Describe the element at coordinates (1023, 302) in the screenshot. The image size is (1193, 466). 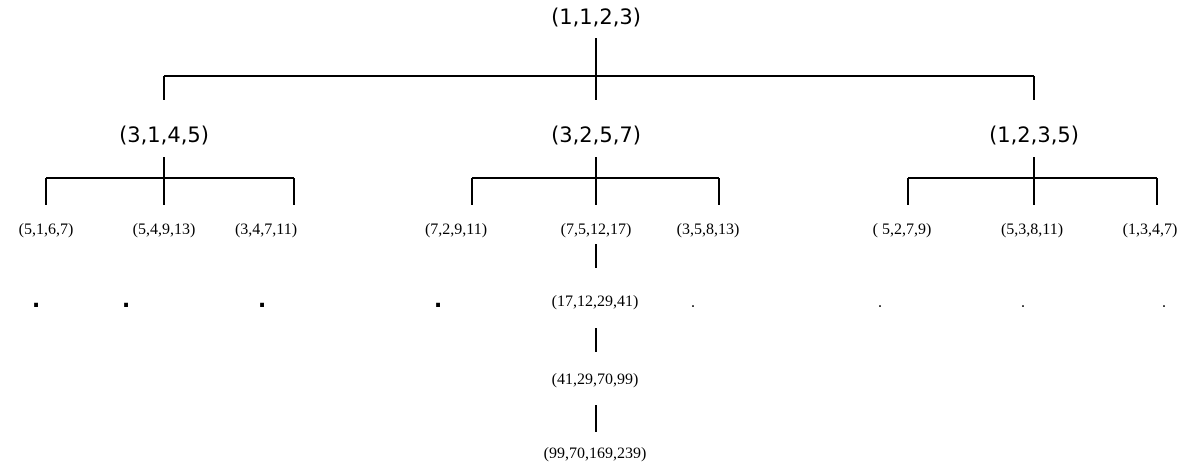
I see `continuation-mark-7: .` at that location.